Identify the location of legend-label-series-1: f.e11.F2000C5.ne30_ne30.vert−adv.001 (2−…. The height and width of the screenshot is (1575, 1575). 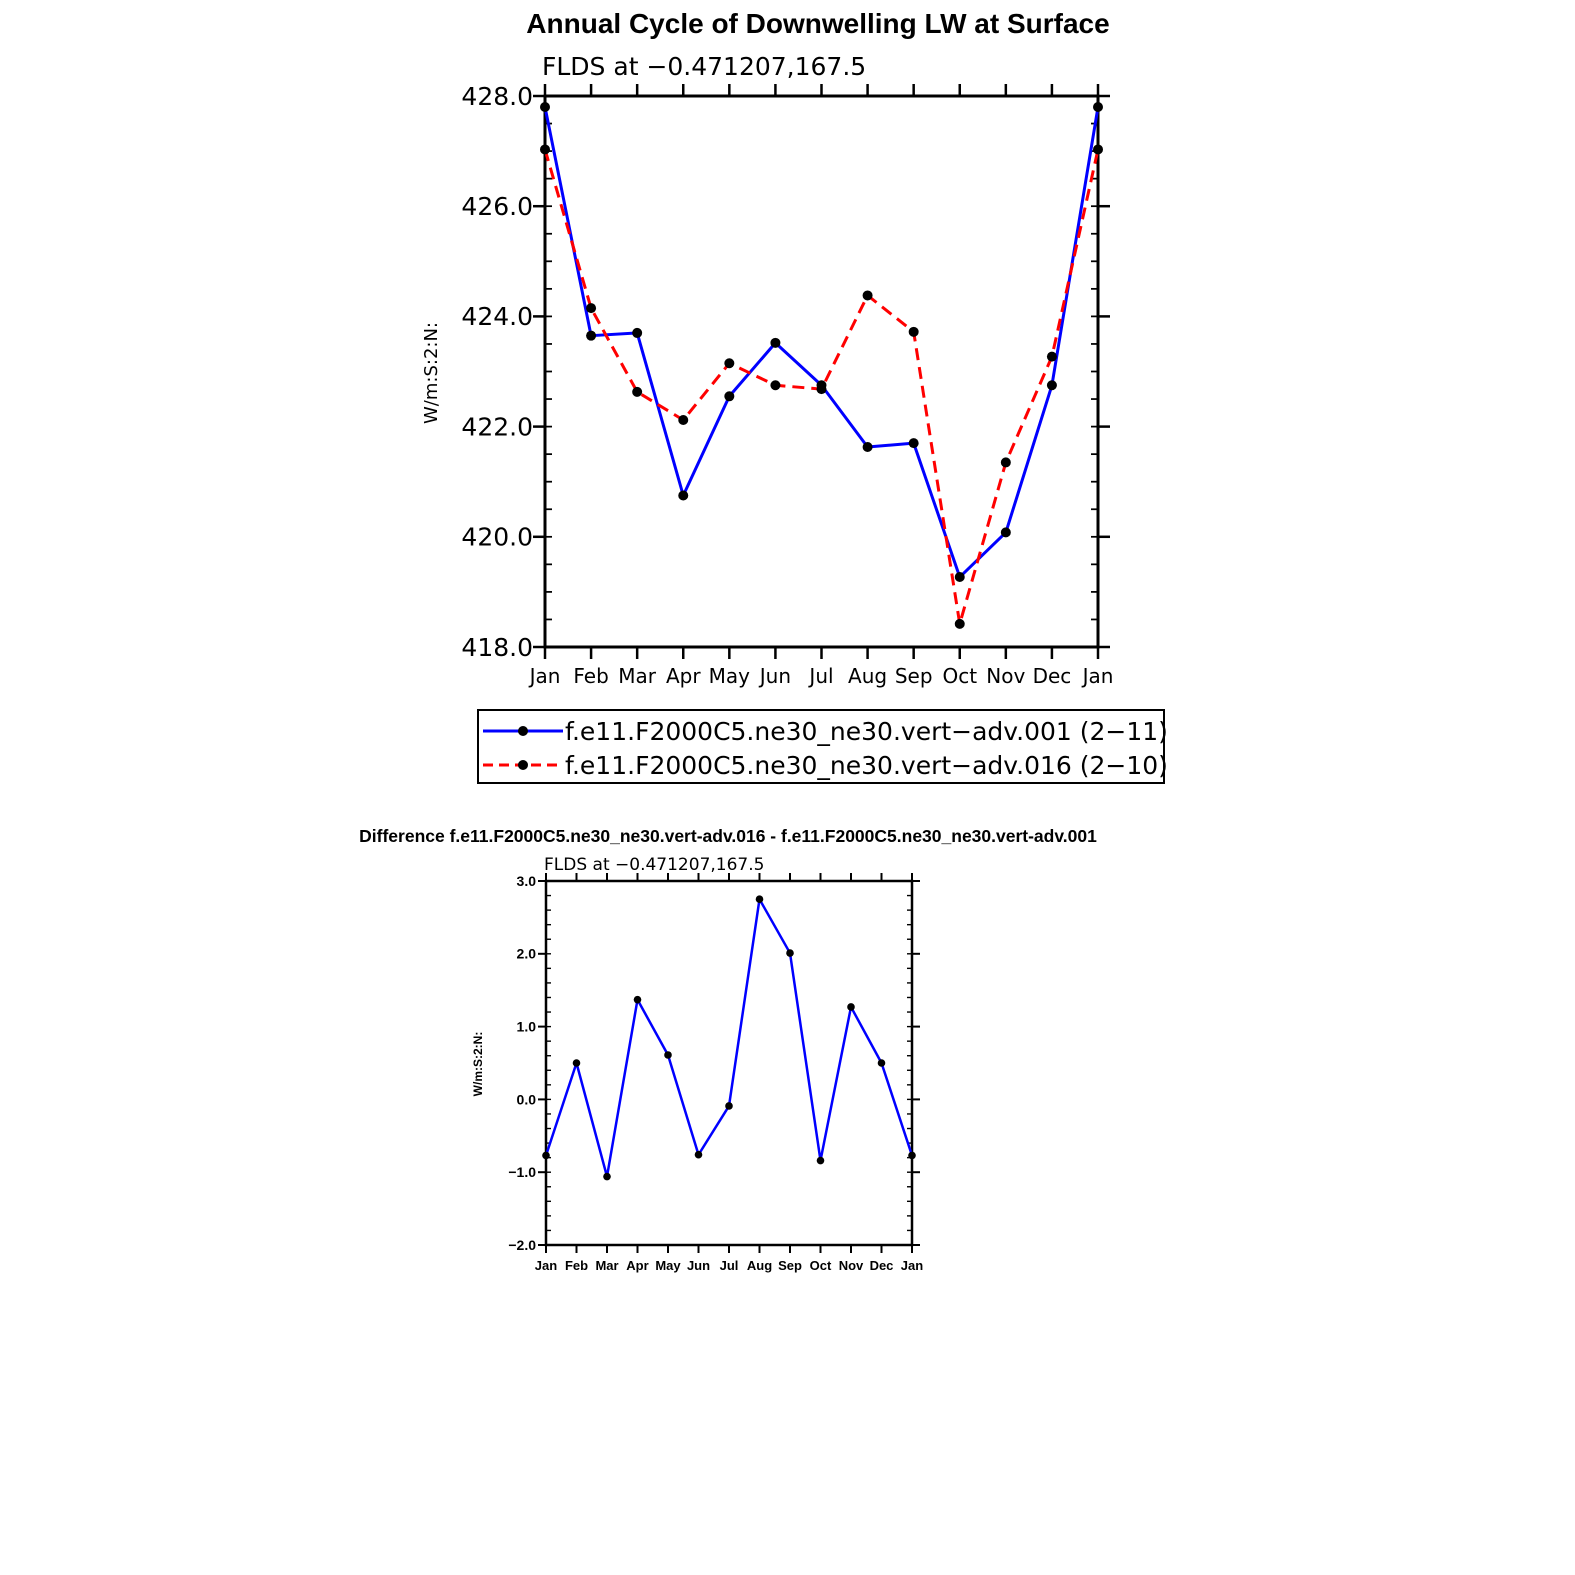
(866, 731).